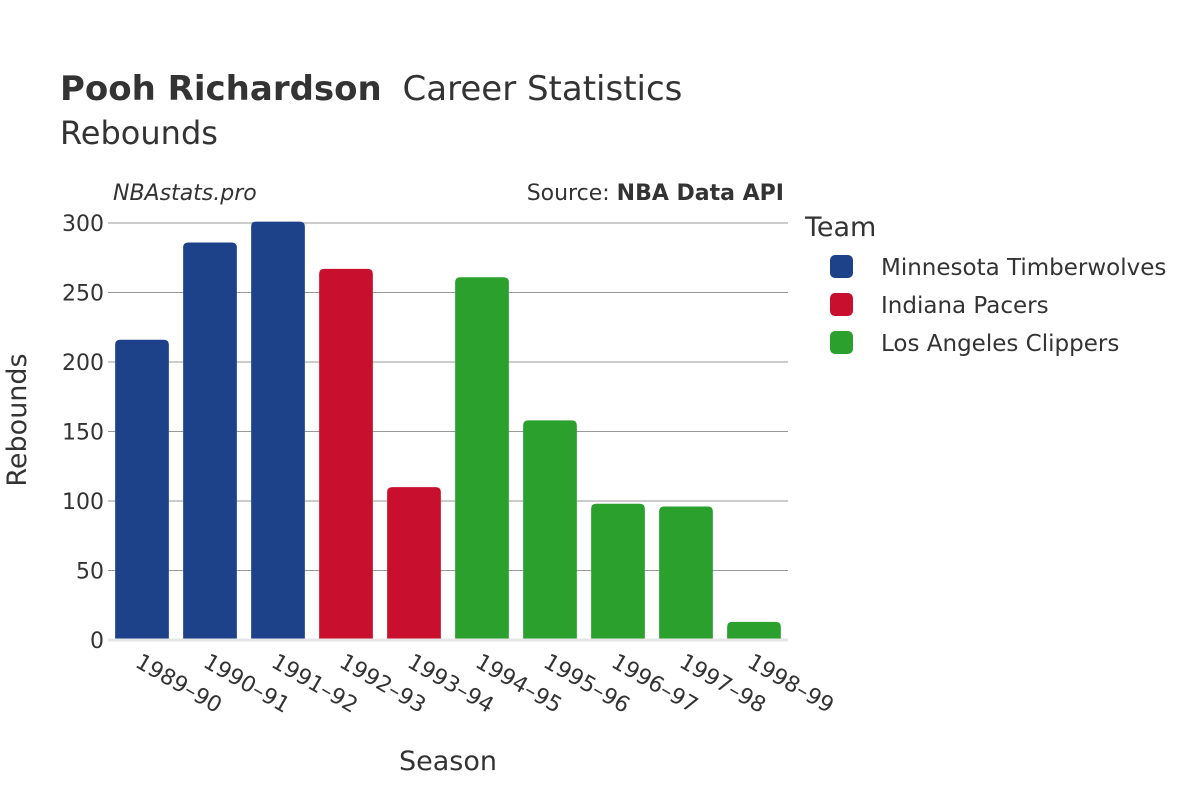  Describe the element at coordinates (97, 641) in the screenshot. I see `y-tick-label: 0` at that location.